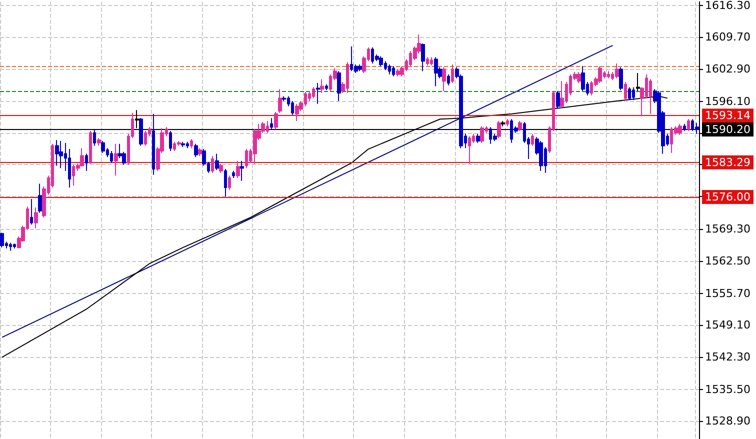 Image resolution: width=756 pixels, height=439 pixels. Describe the element at coordinates (727, 293) in the screenshot. I see `y-tick-label: 1555.70` at that location.